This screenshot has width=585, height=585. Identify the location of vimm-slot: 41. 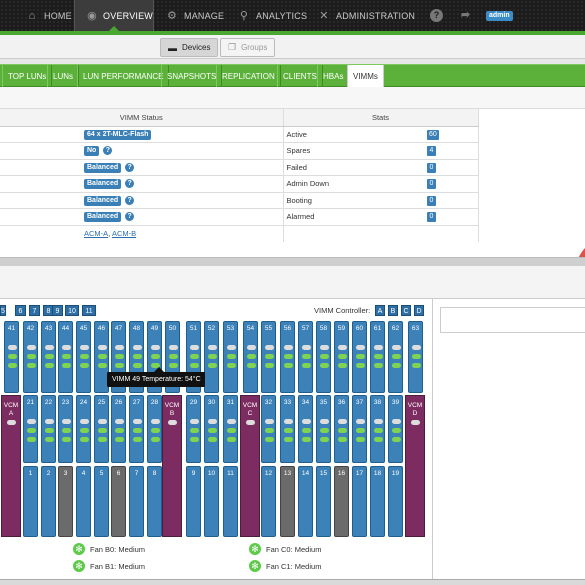
(11, 357).